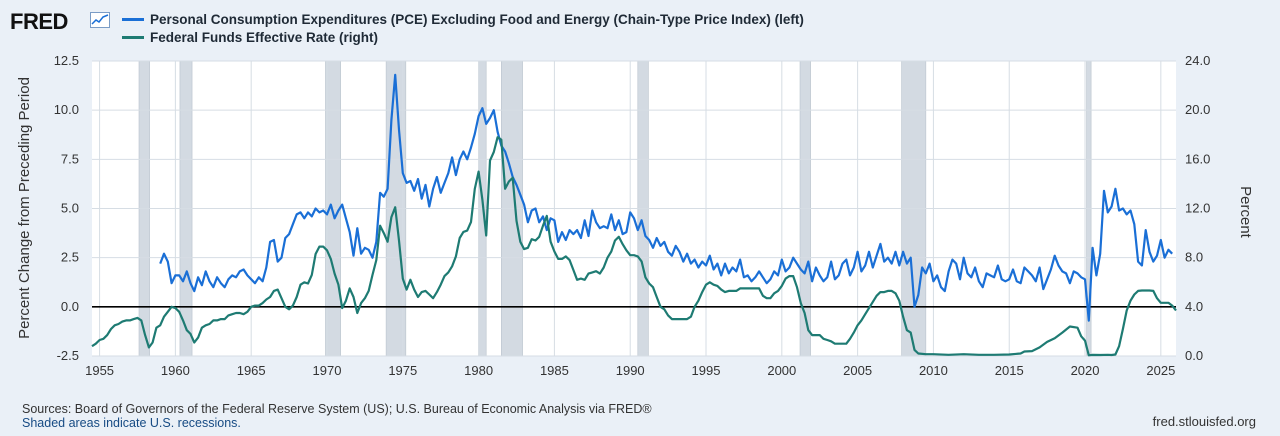 The height and width of the screenshot is (436, 1280). Describe the element at coordinates (131, 423) in the screenshot. I see `recession-note: Shaded areas indicate U.S. recessions.` at that location.